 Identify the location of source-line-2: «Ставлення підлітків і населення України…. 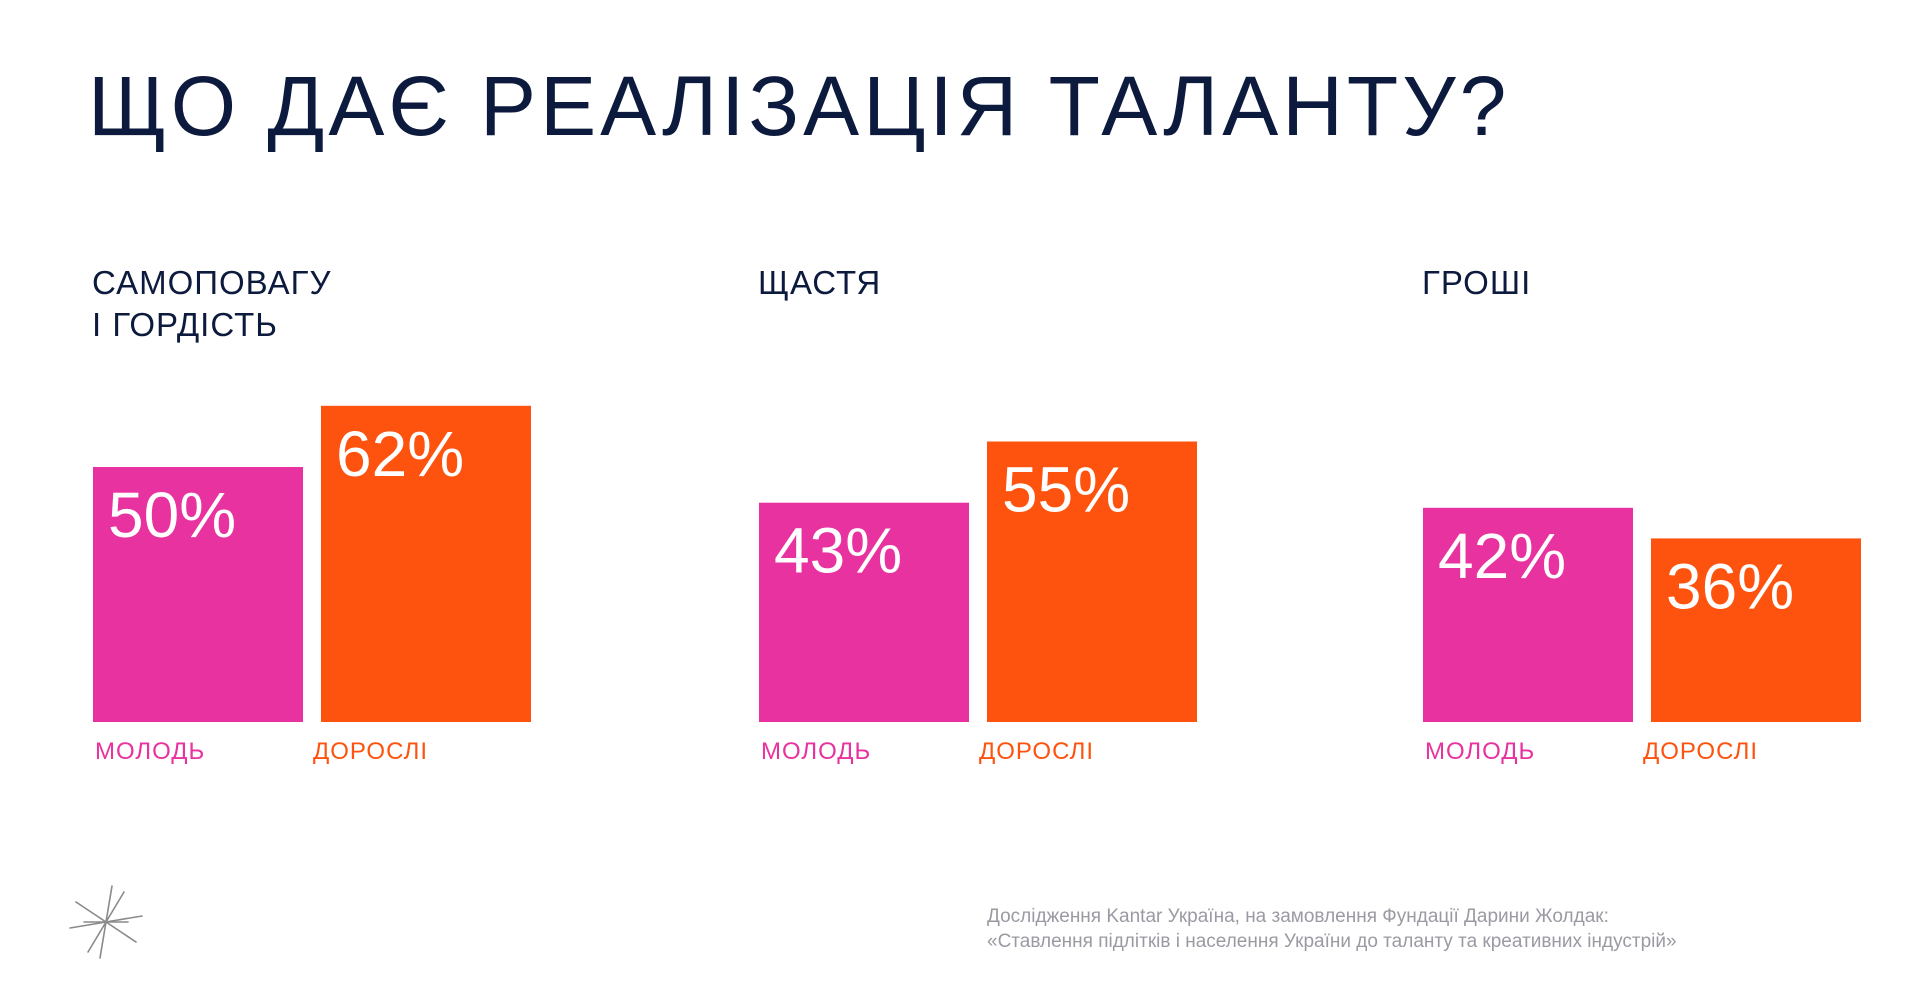
(1332, 941).